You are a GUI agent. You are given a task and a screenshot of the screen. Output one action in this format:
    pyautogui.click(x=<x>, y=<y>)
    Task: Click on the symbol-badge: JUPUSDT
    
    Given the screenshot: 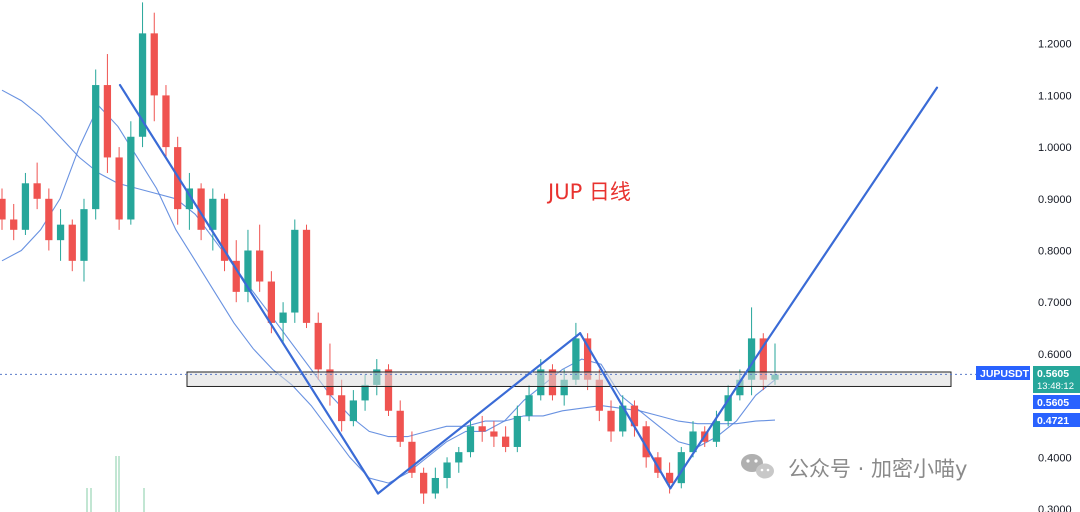 What is the action you would take?
    pyautogui.click(x=1003, y=373)
    